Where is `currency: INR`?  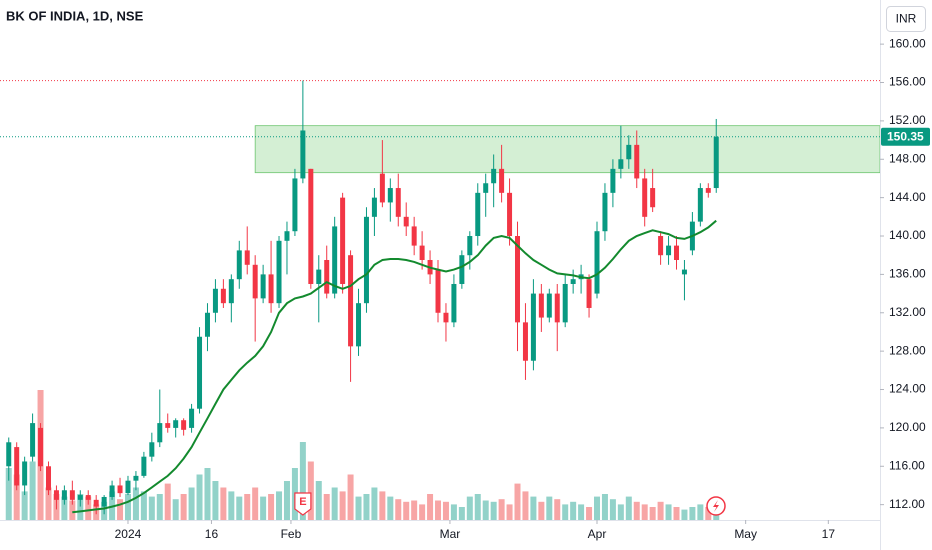 currency: INR is located at coordinates (906, 19).